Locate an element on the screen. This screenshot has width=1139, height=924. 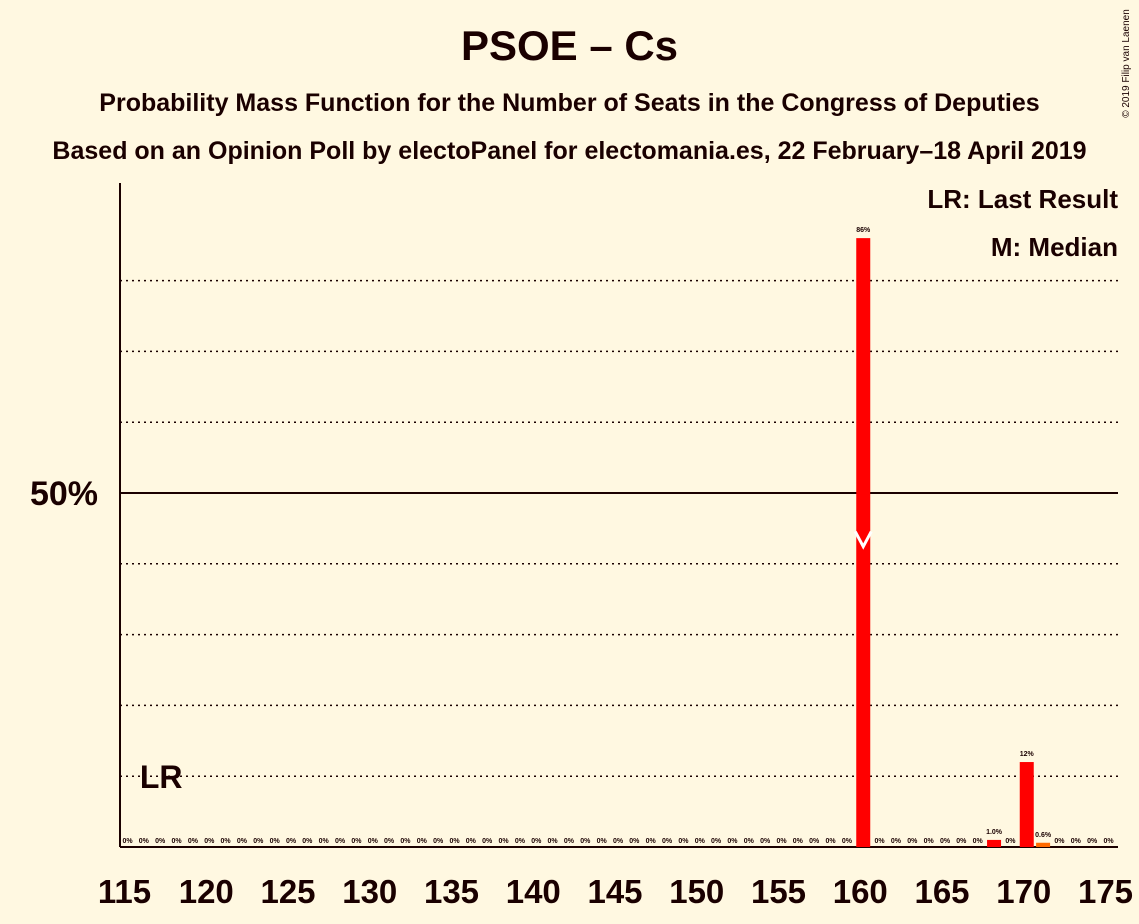
x-tick-label-130: 130 is located at coordinates (369, 891).